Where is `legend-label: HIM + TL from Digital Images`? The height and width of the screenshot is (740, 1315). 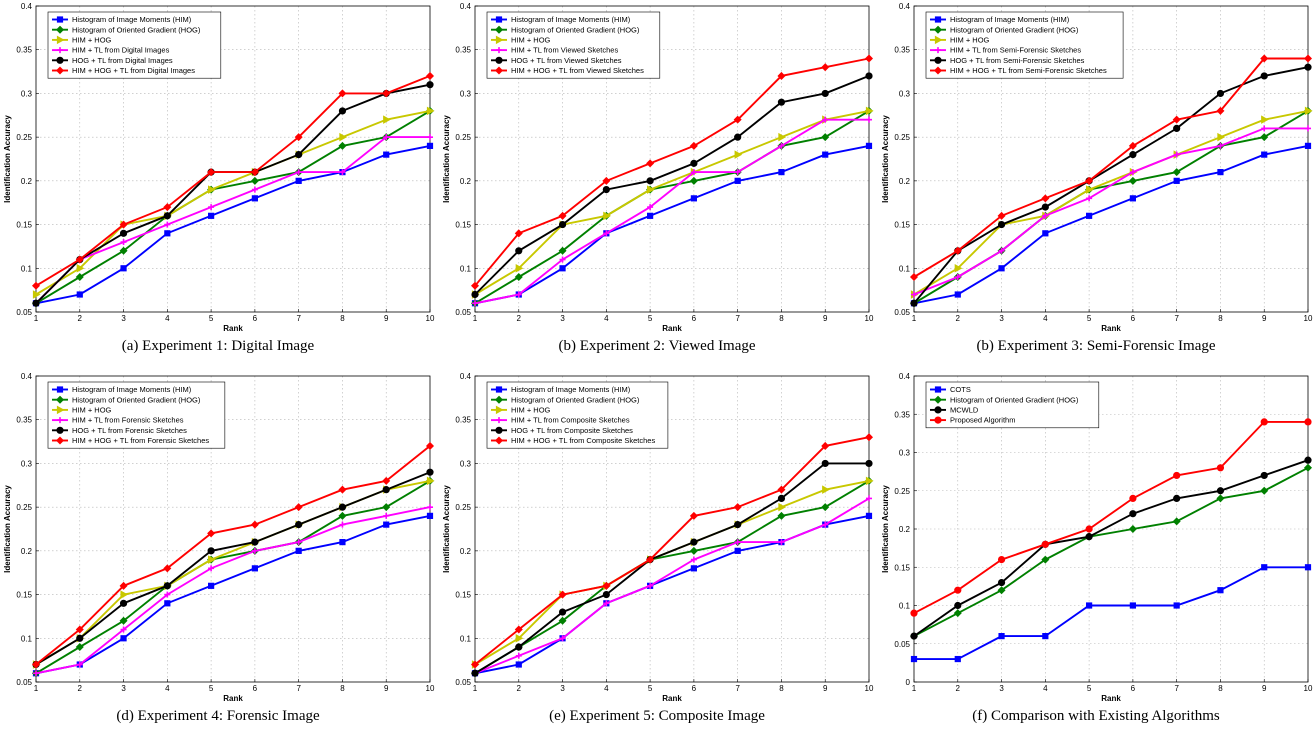 legend-label: HIM + TL from Digital Images is located at coordinates (121, 50).